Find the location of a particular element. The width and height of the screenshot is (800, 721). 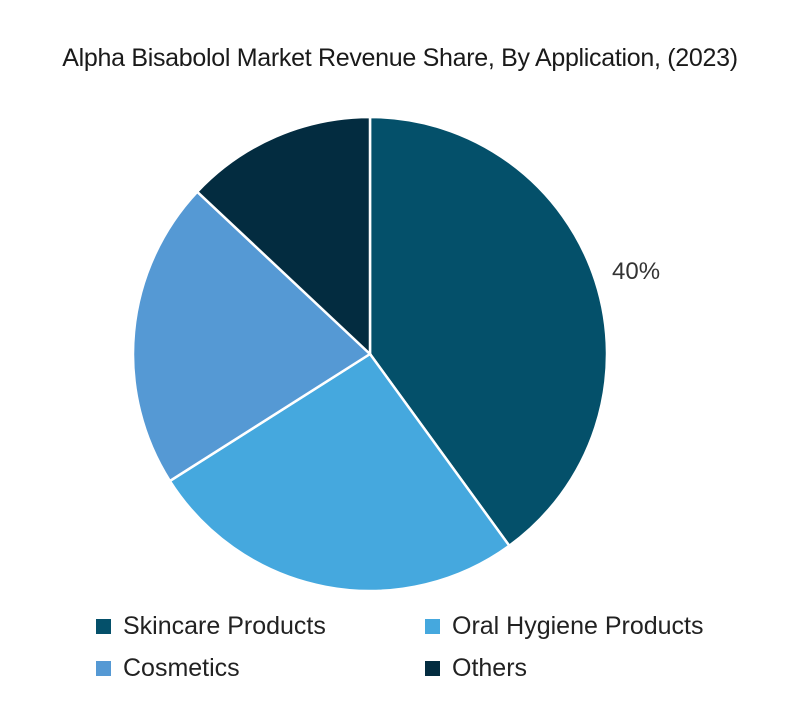

legend-label: Oral Hygiene Products is located at coordinates (578, 626).